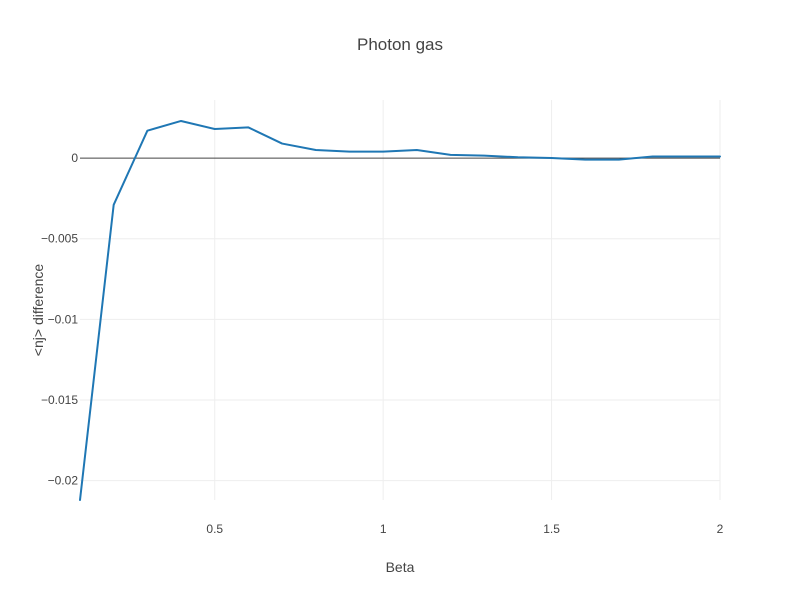 The image size is (800, 605). What do you see at coordinates (551, 529) in the screenshot?
I see `x-tick-label: 1.5` at bounding box center [551, 529].